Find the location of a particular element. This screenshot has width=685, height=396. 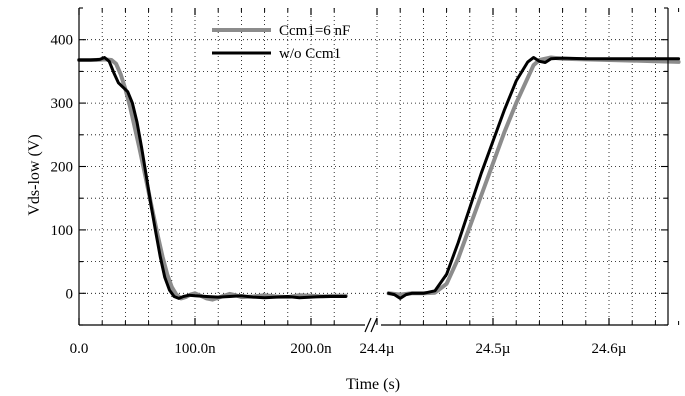

y-tick-label: 0 is located at coordinates (70, 294).